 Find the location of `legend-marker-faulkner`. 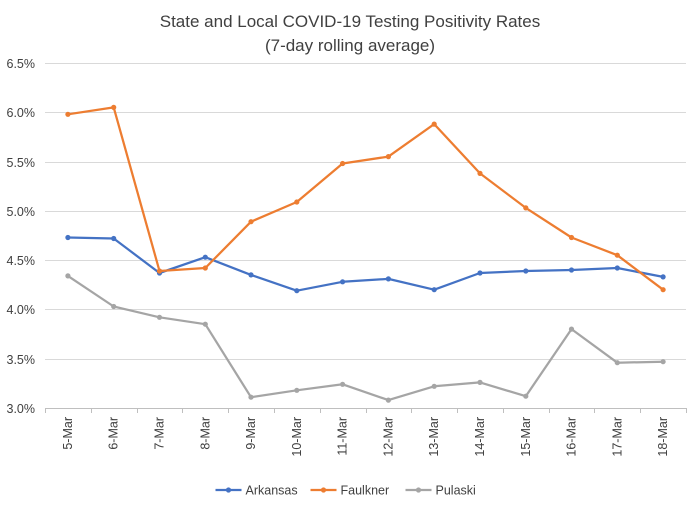

legend-marker-faulkner is located at coordinates (323, 490).